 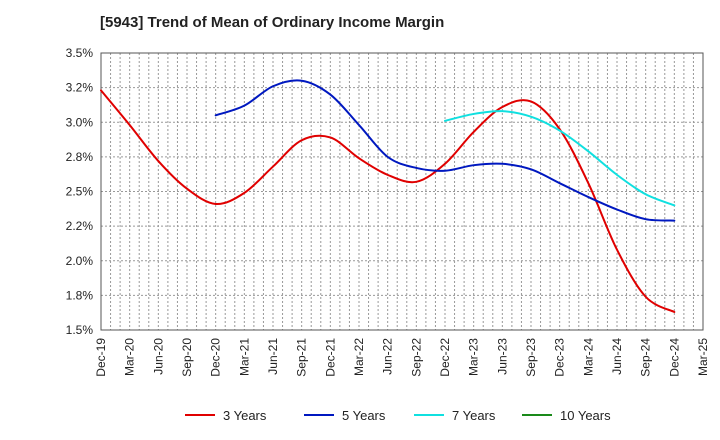 What do you see at coordinates (674, 357) in the screenshot?
I see `x-tick-label: Dec-24` at bounding box center [674, 357].